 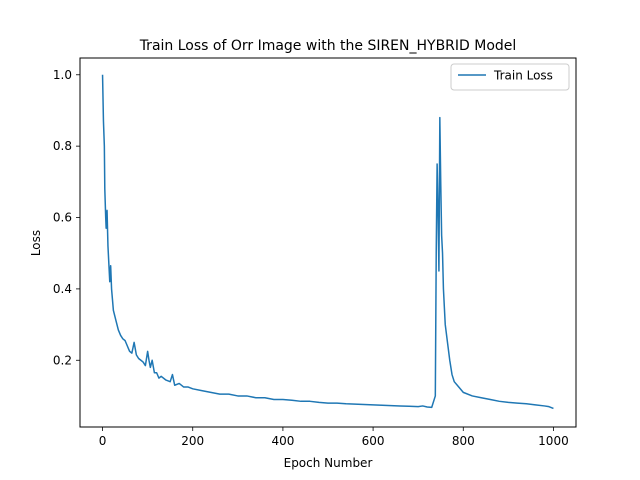 I want to click on legend: Train Loss, so click(x=510, y=77).